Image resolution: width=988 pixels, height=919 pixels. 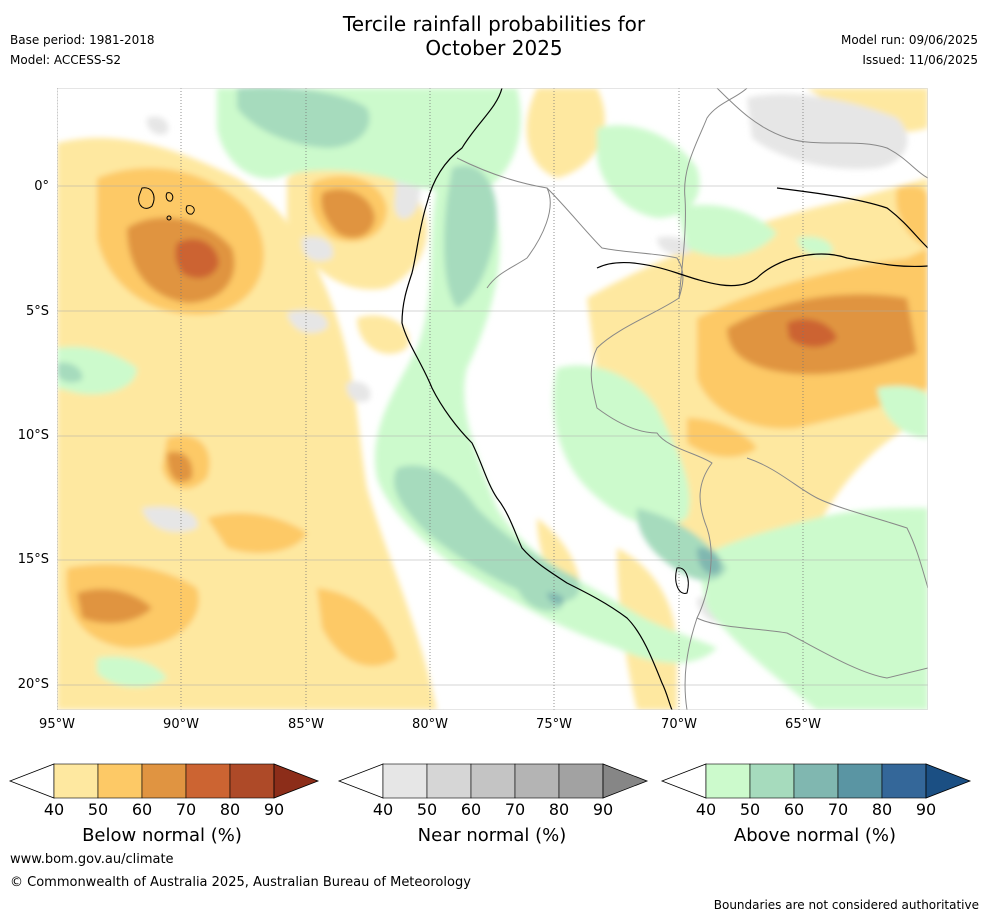 I want to click on colorbars, so click(x=490, y=781).